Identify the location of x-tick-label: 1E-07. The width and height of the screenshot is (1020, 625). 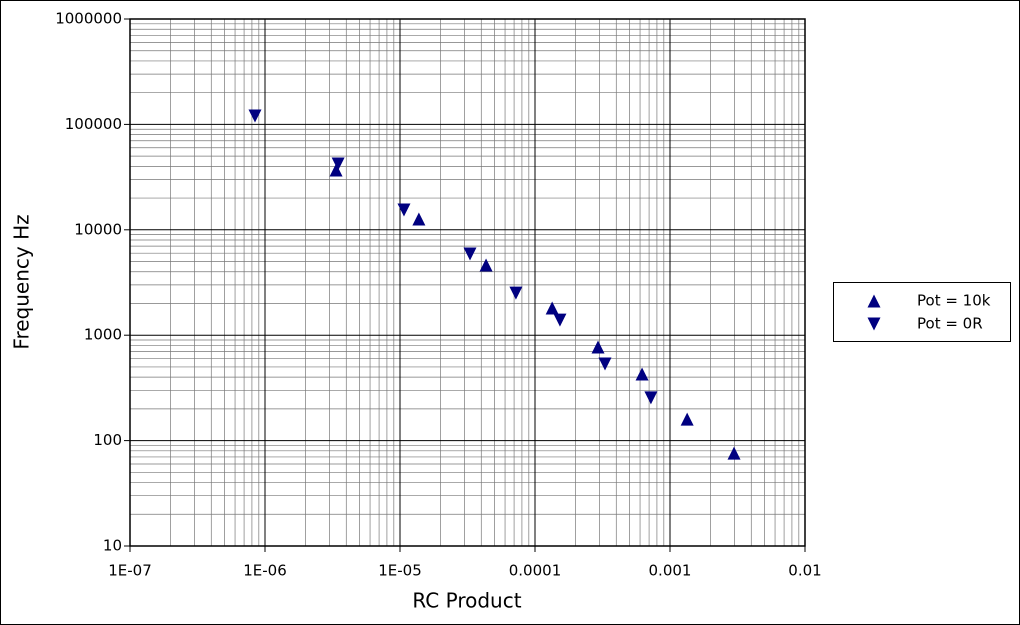
(130, 571).